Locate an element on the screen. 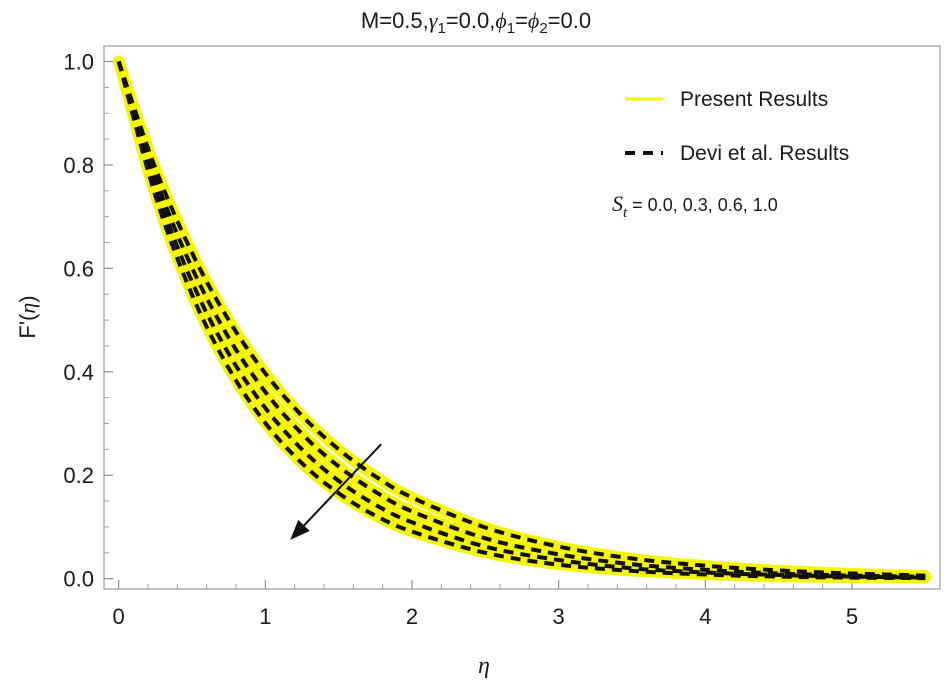 The width and height of the screenshot is (952, 692). arrow-head is located at coordinates (300, 529).